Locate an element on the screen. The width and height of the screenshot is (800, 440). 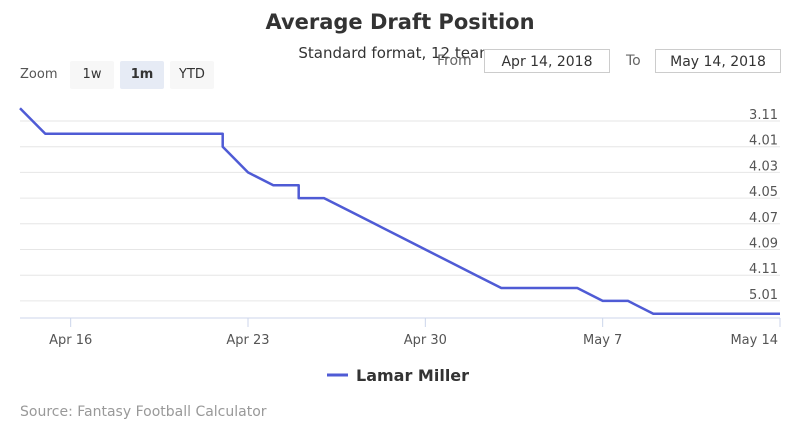
chart-subtitle: Standard format, 12 teams is located at coordinates (400, 53).